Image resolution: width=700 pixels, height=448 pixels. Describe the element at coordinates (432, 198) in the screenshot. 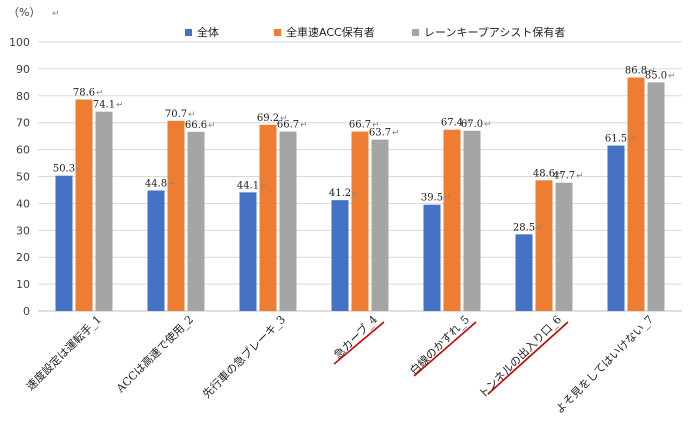

I see `data-label: 39.5` at that location.